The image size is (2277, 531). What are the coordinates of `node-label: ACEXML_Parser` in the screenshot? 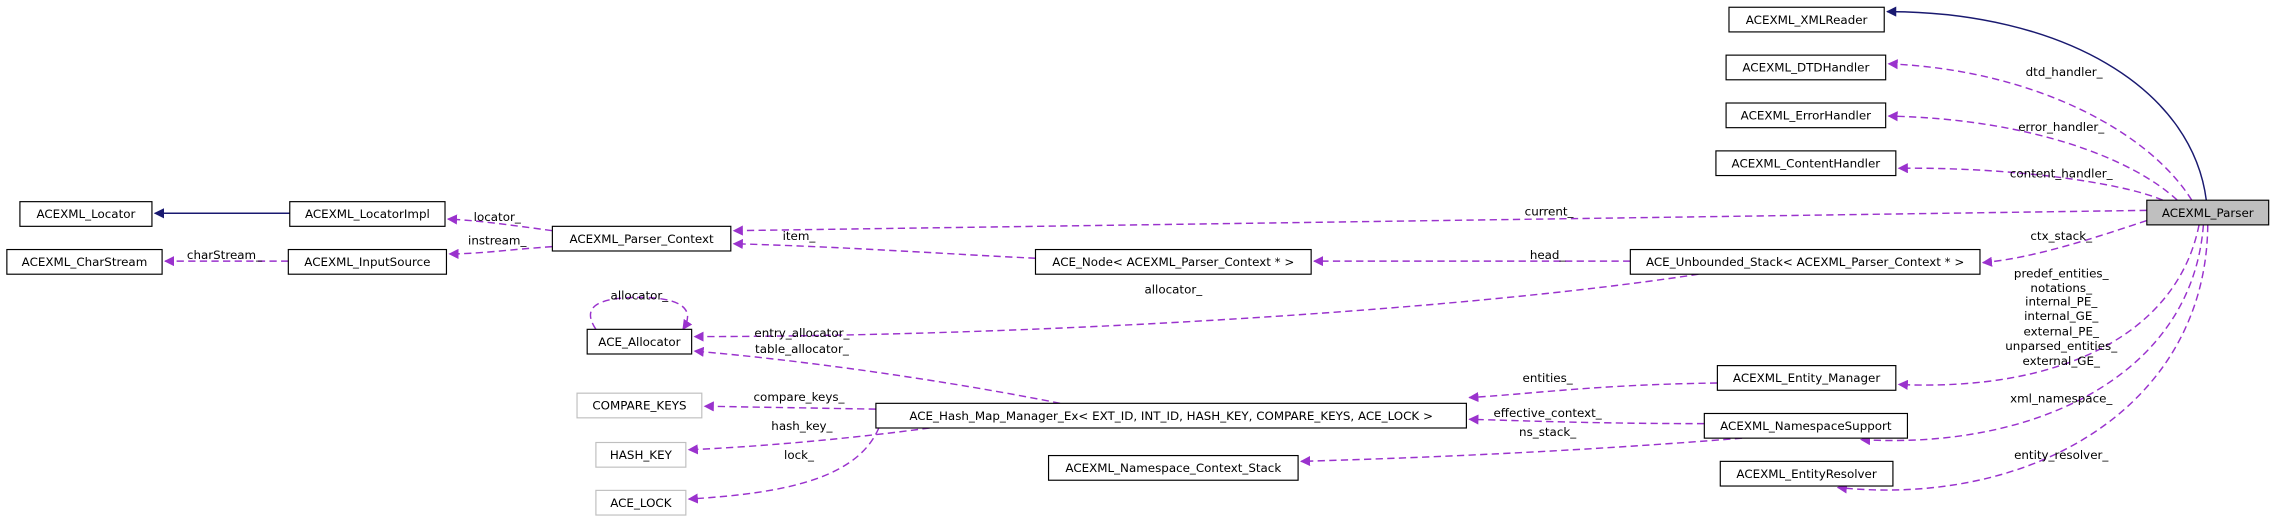 It's located at (2208, 213).